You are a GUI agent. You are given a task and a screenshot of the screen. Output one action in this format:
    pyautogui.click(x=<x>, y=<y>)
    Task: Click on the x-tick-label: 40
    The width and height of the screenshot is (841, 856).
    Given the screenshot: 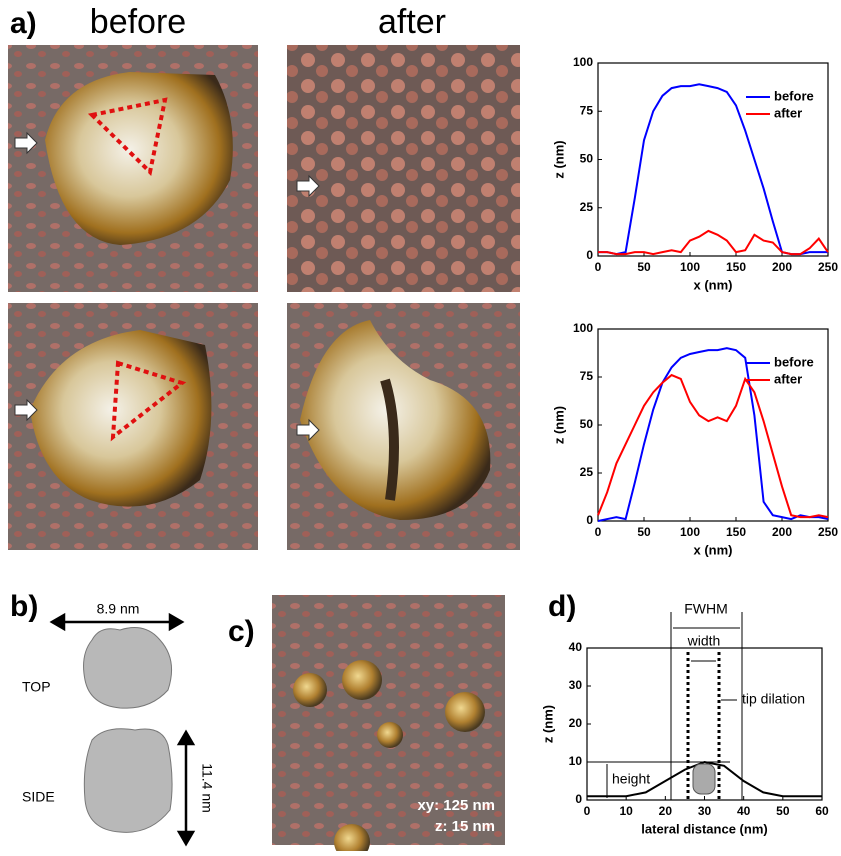 What is the action you would take?
    pyautogui.click(x=744, y=811)
    